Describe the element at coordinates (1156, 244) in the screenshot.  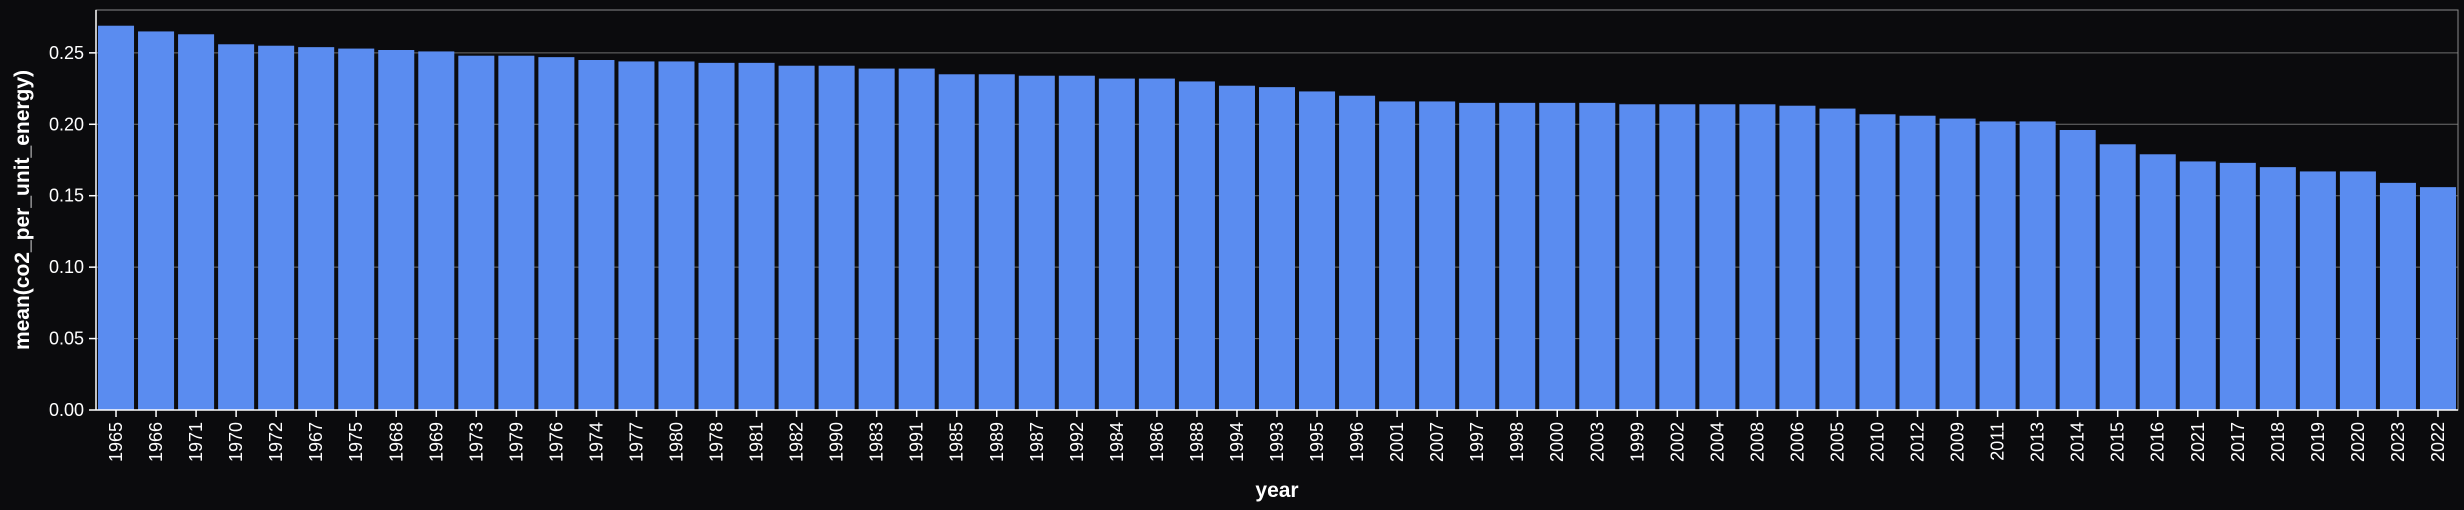
I see `bar-1986` at that location.